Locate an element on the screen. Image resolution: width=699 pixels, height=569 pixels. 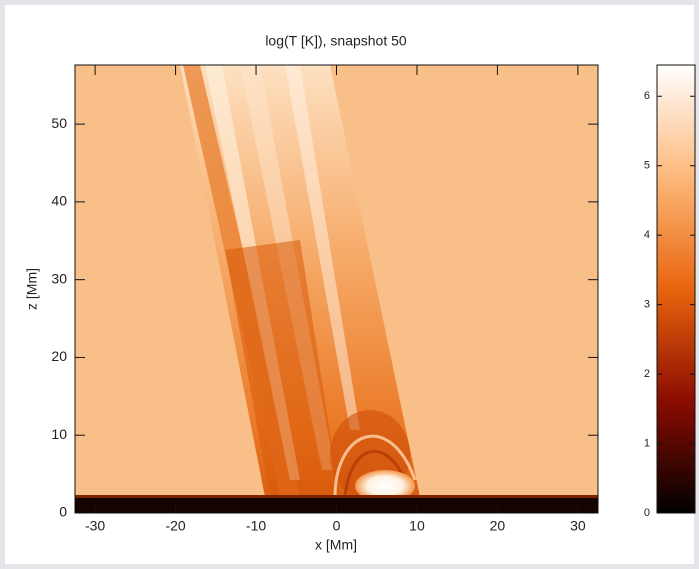
x-axis-label: x [Mm] is located at coordinates (336, 545).